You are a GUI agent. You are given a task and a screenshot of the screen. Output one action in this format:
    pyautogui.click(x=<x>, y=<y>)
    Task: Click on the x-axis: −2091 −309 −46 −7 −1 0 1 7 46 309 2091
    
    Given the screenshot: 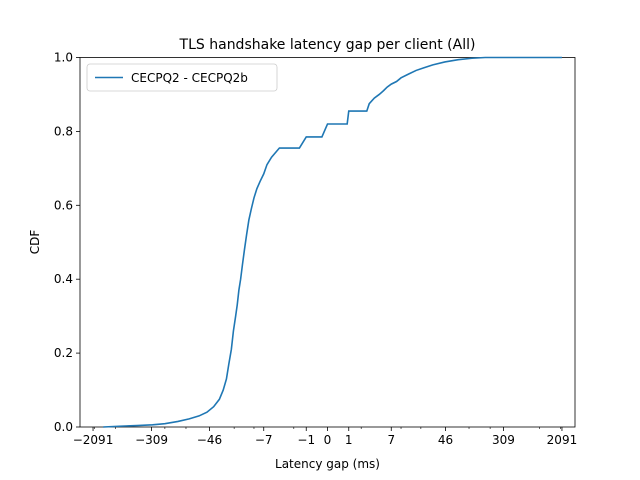 What is the action you would take?
    pyautogui.click(x=325, y=437)
    